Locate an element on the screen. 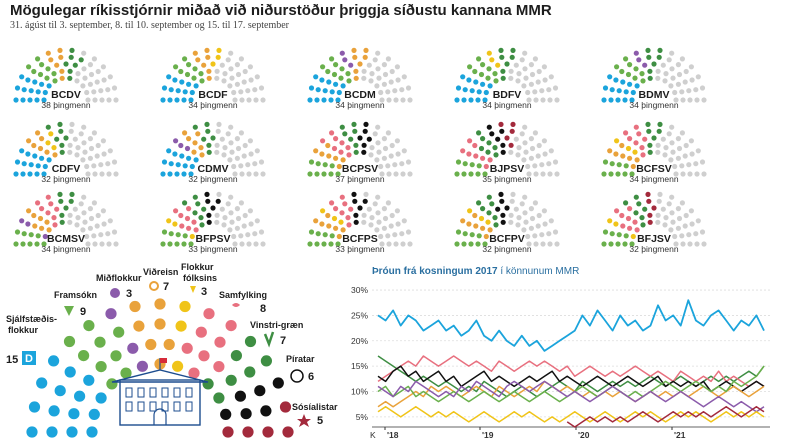 This screenshot has width=786, height=442. party-name: Sjálfstæðis- is located at coordinates (31, 319).